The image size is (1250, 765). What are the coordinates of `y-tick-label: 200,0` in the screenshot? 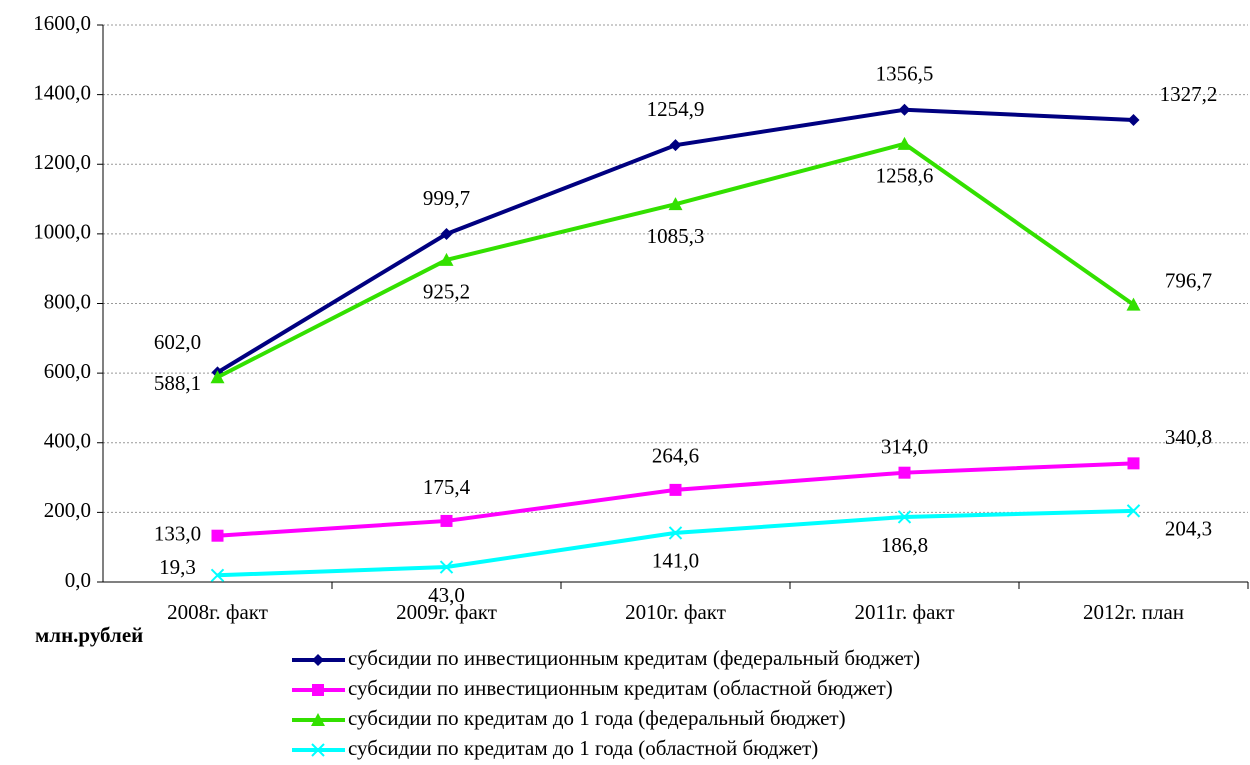 It's located at (67, 510).